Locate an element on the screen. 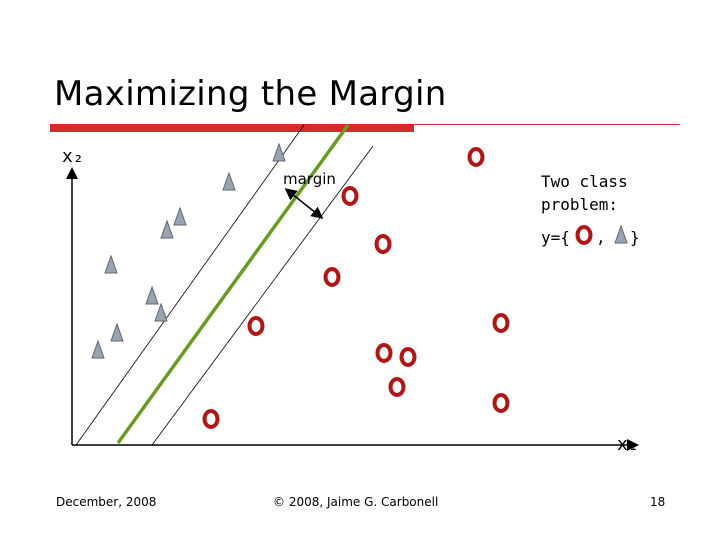  margin-label: margin is located at coordinates (309, 179).